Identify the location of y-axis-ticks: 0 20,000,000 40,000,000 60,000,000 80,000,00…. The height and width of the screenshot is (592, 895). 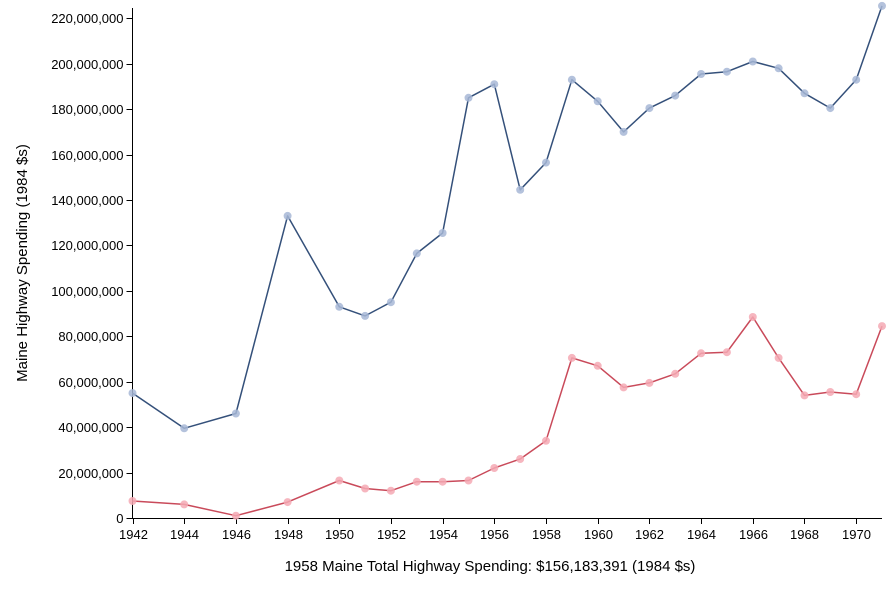
(92, 268).